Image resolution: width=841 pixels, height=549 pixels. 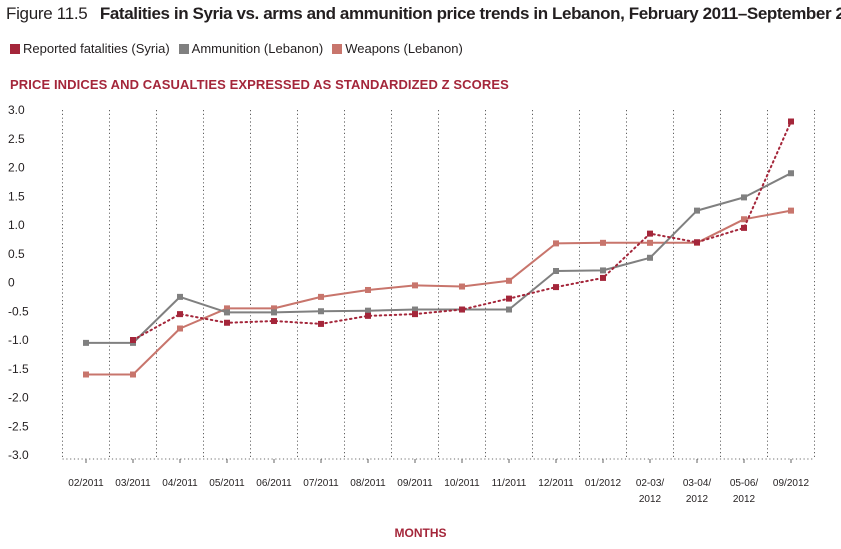 I want to click on legend-swatch-weapons, so click(x=337, y=48).